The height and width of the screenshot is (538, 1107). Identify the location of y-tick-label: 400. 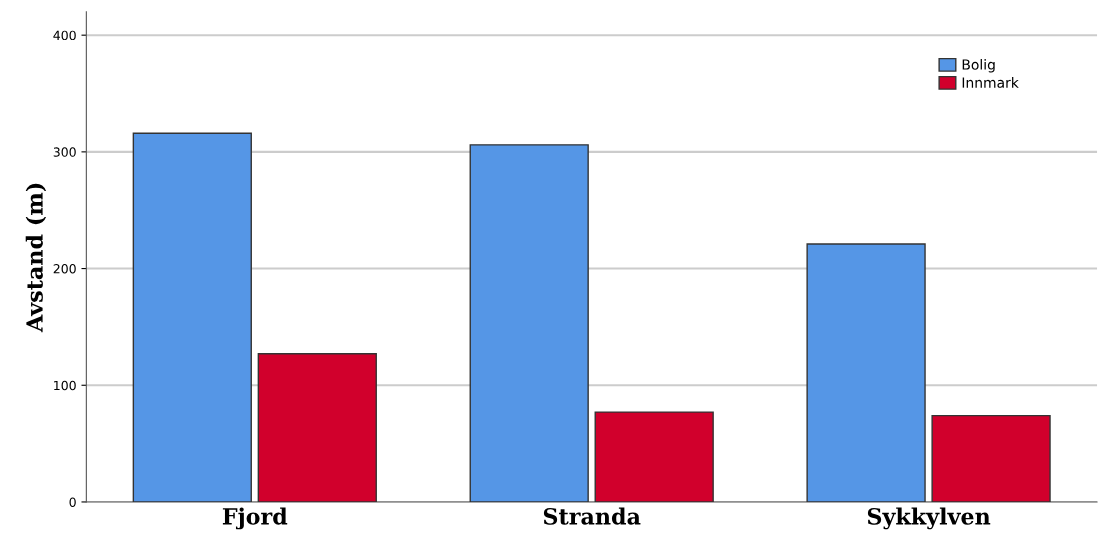
(64, 35).